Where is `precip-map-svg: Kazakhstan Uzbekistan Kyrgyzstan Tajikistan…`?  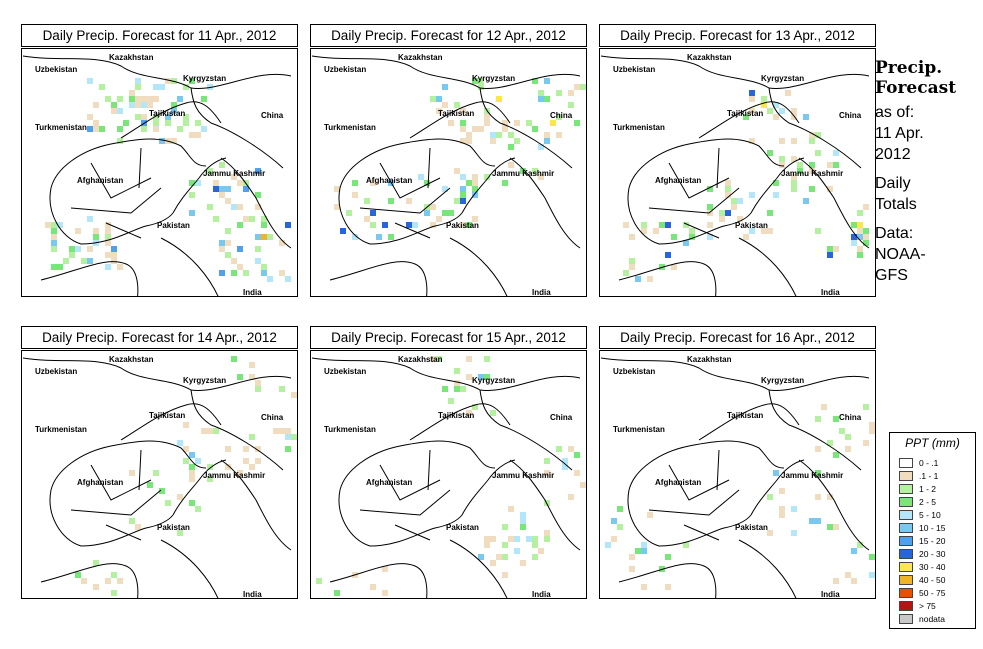 precip-map-svg: Kazakhstan Uzbekistan Kyrgyzstan Tajikistan… is located at coordinates (737, 474).